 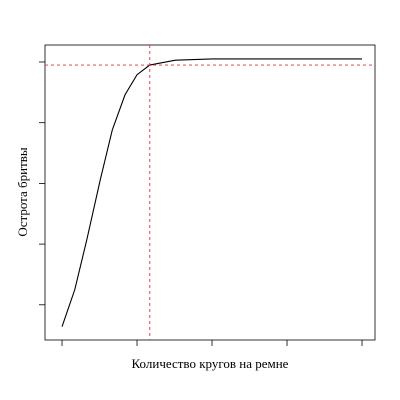 What do you see at coordinates (22, 192) in the screenshot?
I see `y-axis-label: Острота бритвы` at bounding box center [22, 192].